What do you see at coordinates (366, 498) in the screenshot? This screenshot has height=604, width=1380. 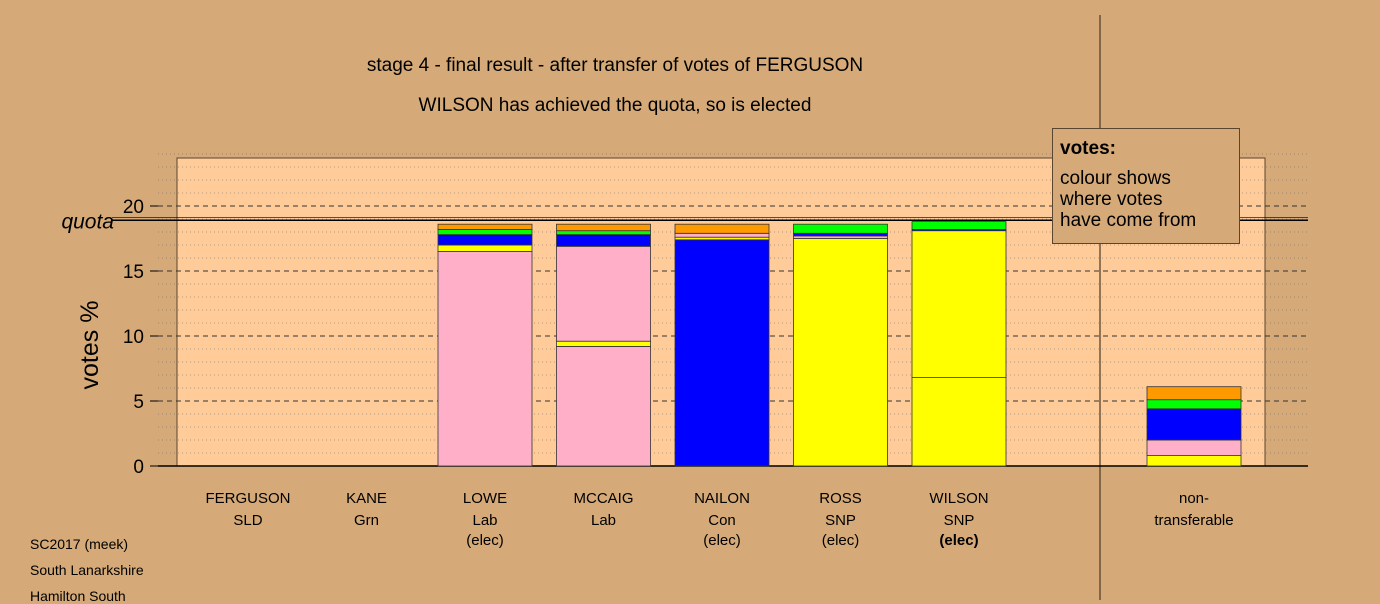 I see `candidate-name-label: KANE` at bounding box center [366, 498].